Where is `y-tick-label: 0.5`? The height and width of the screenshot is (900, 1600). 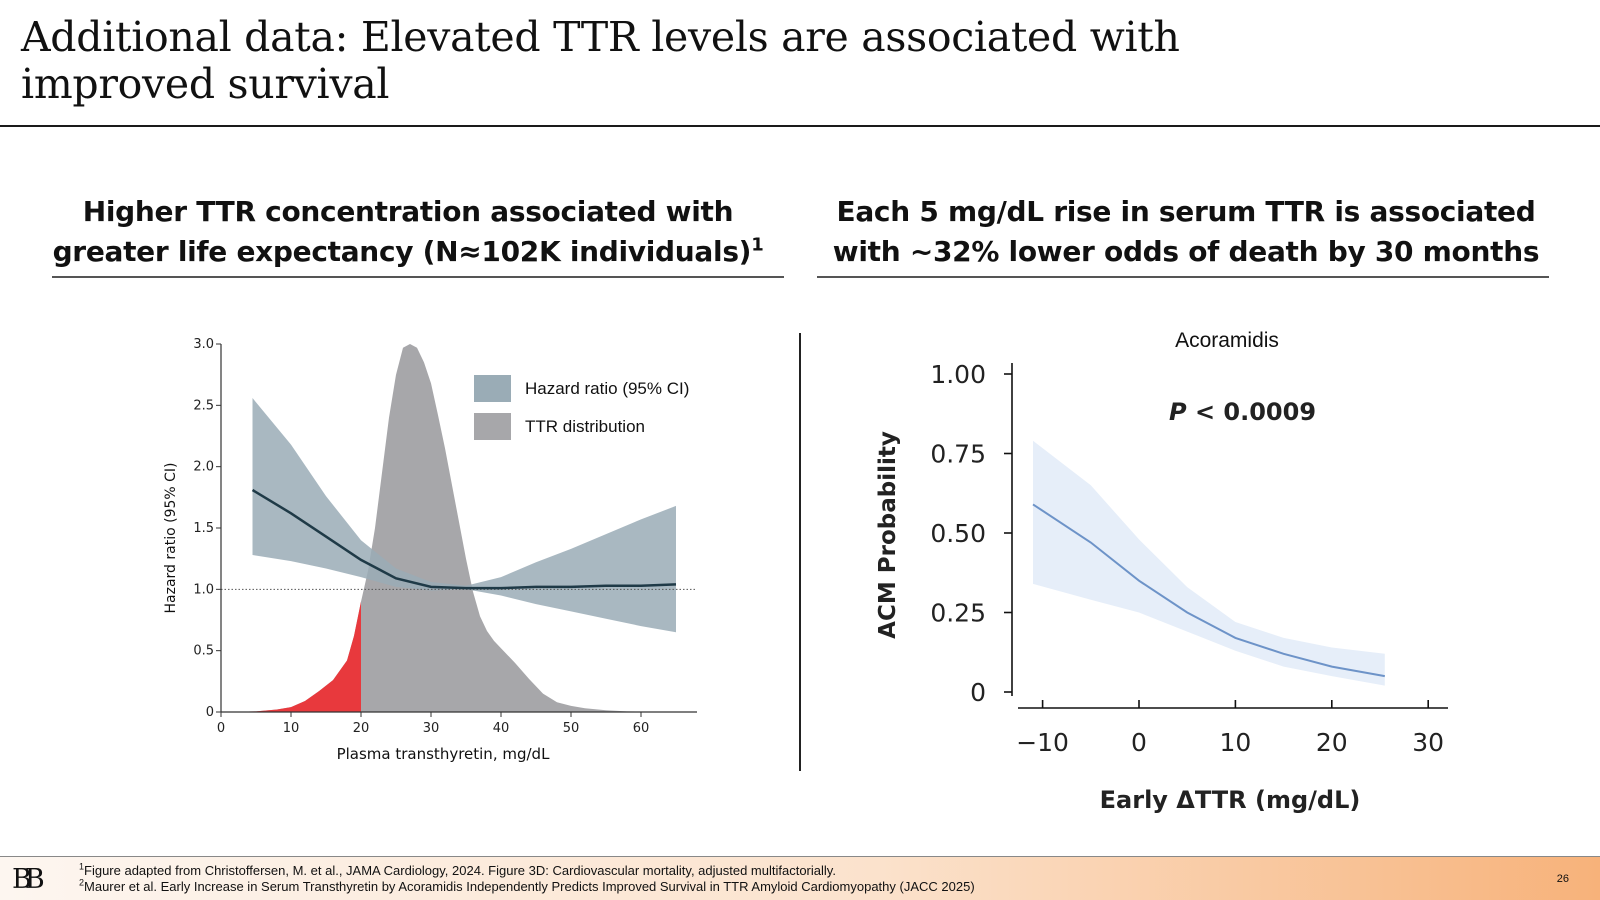 y-tick-label: 0.5 is located at coordinates (203, 651).